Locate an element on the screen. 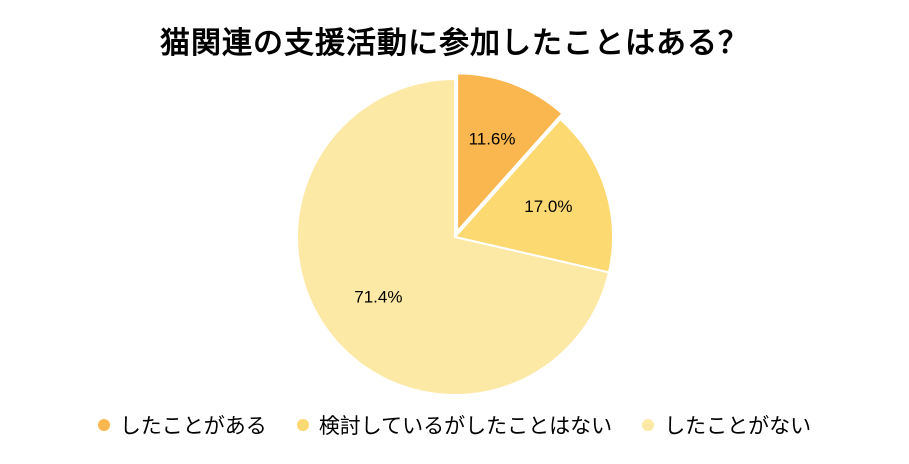 This screenshot has height=464, width=909. legend-item-never: したことがない is located at coordinates (726, 425).